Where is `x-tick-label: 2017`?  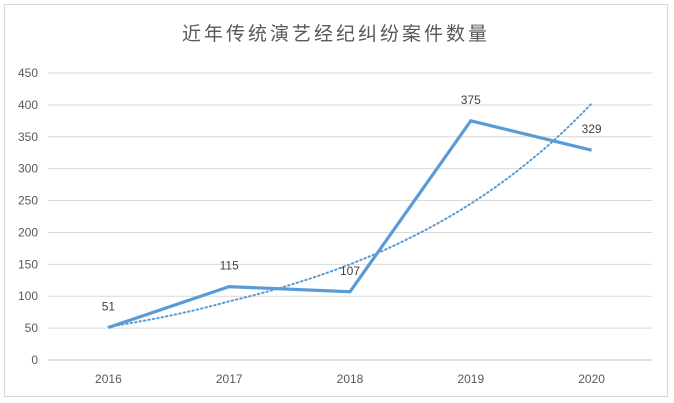
x-tick-label: 2017 is located at coordinates (229, 379).